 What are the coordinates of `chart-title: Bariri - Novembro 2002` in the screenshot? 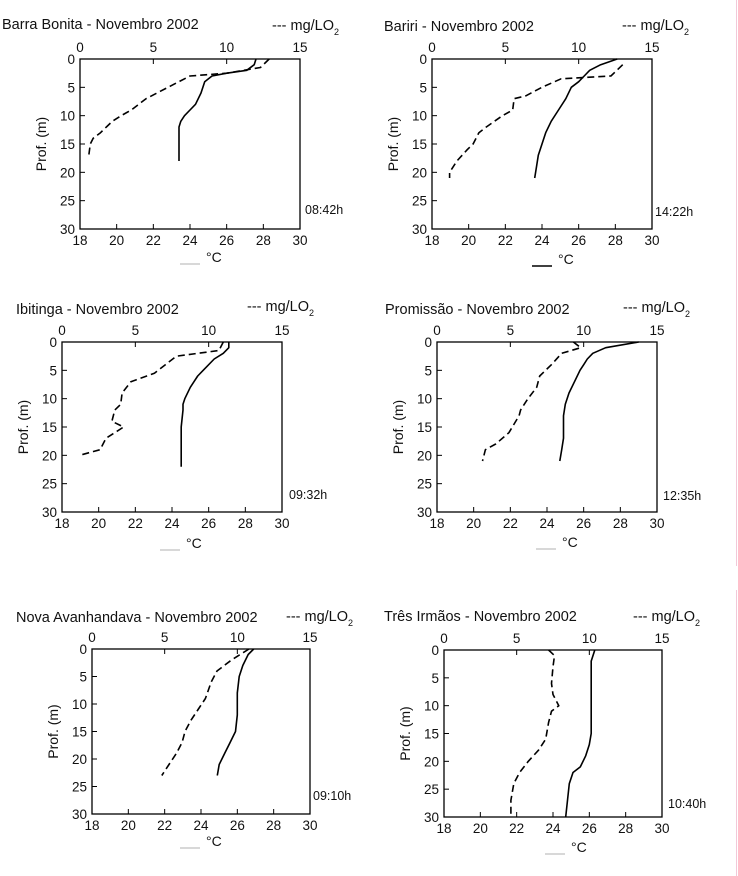 It's located at (459, 27).